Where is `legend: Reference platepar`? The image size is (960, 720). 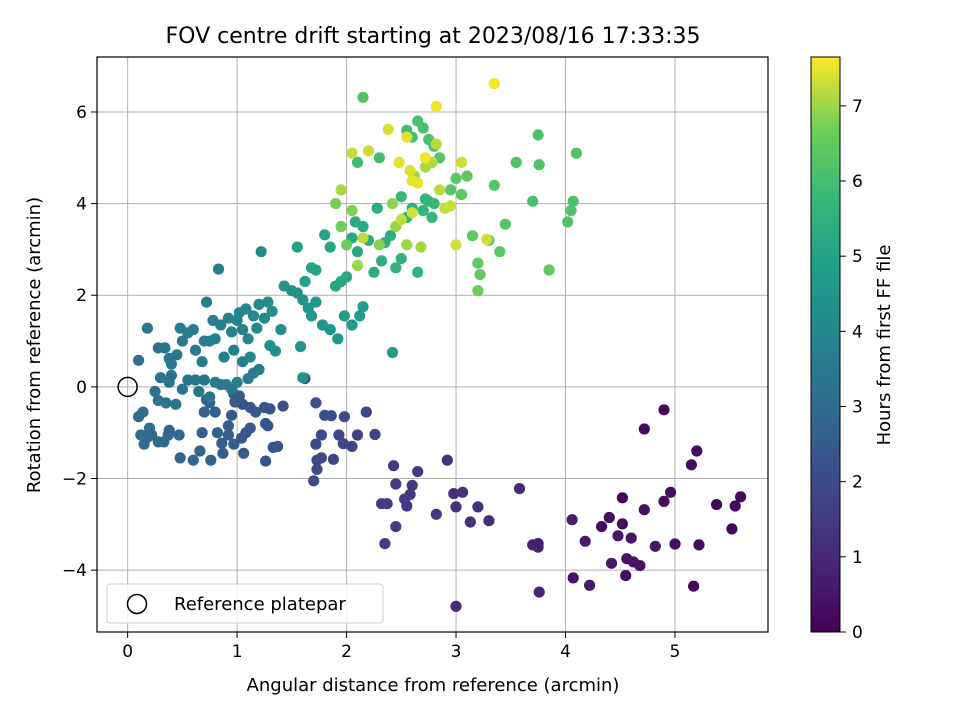 legend: Reference platepar is located at coordinates (245, 603).